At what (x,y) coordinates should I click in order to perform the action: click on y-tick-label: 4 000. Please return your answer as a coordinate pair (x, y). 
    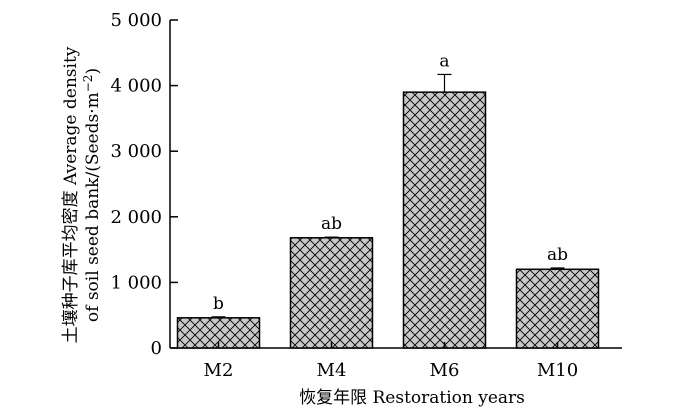
    Looking at the image, I should click on (136, 86).